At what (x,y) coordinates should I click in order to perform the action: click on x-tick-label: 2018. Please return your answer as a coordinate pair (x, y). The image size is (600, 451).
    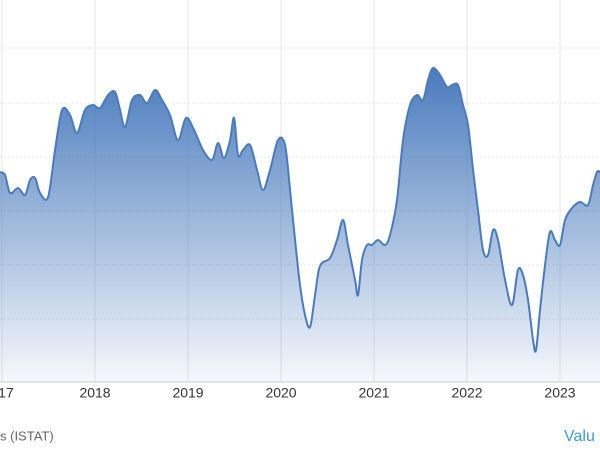
    Looking at the image, I should click on (94, 393).